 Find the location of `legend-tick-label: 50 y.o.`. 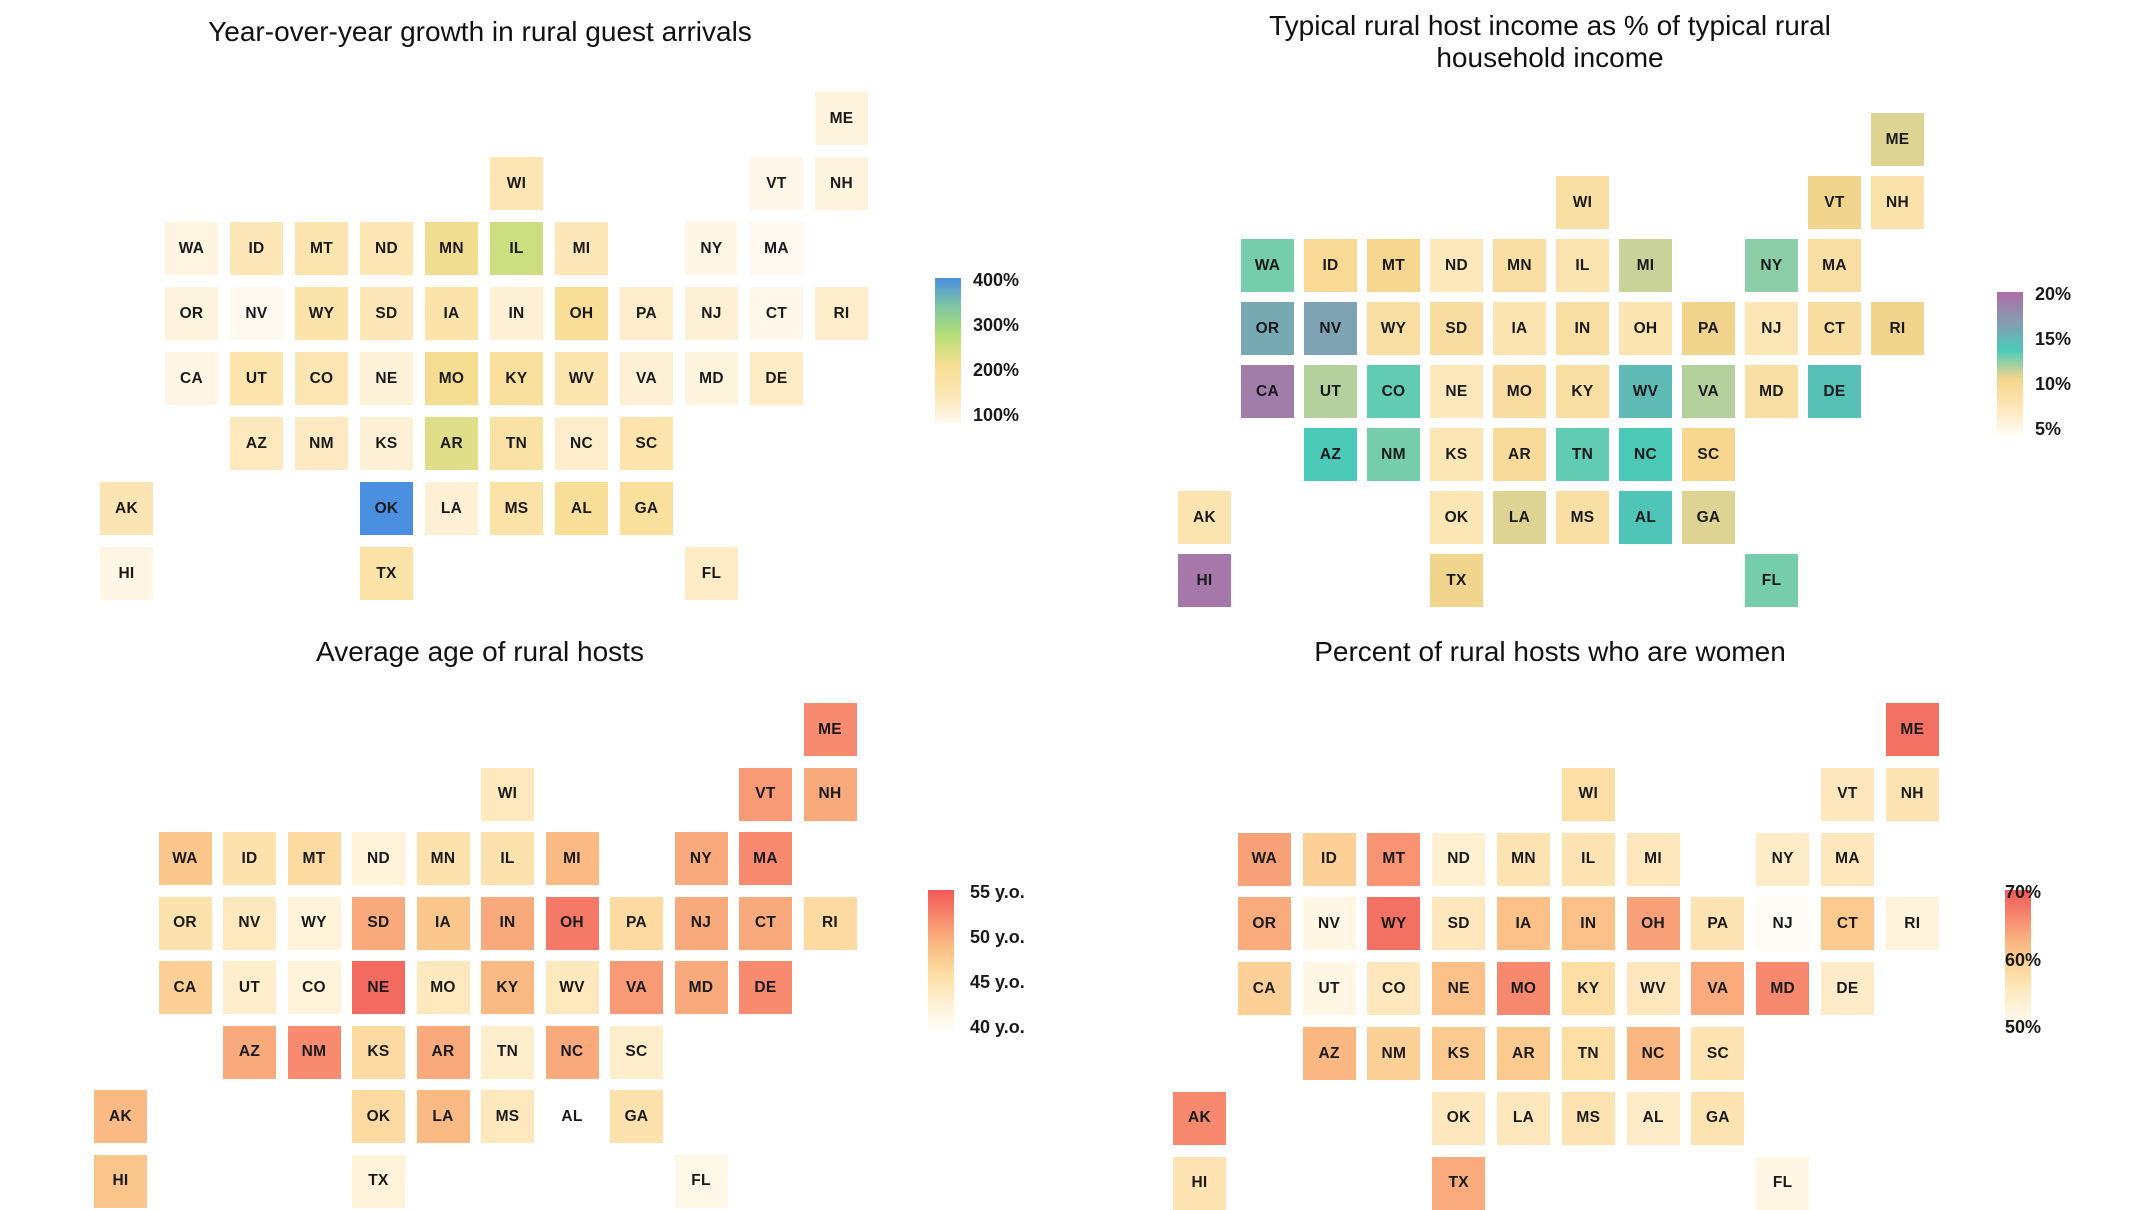

legend-tick-label: 50 y.o. is located at coordinates (997, 937).